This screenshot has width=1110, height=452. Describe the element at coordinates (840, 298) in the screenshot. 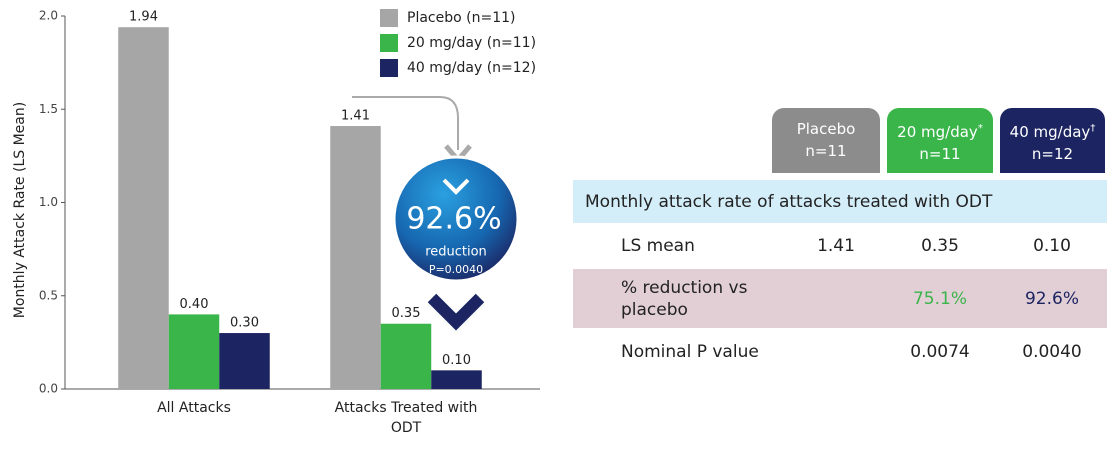

I see `table-row: % reduction vs placebo 75.1% 92.6%` at that location.